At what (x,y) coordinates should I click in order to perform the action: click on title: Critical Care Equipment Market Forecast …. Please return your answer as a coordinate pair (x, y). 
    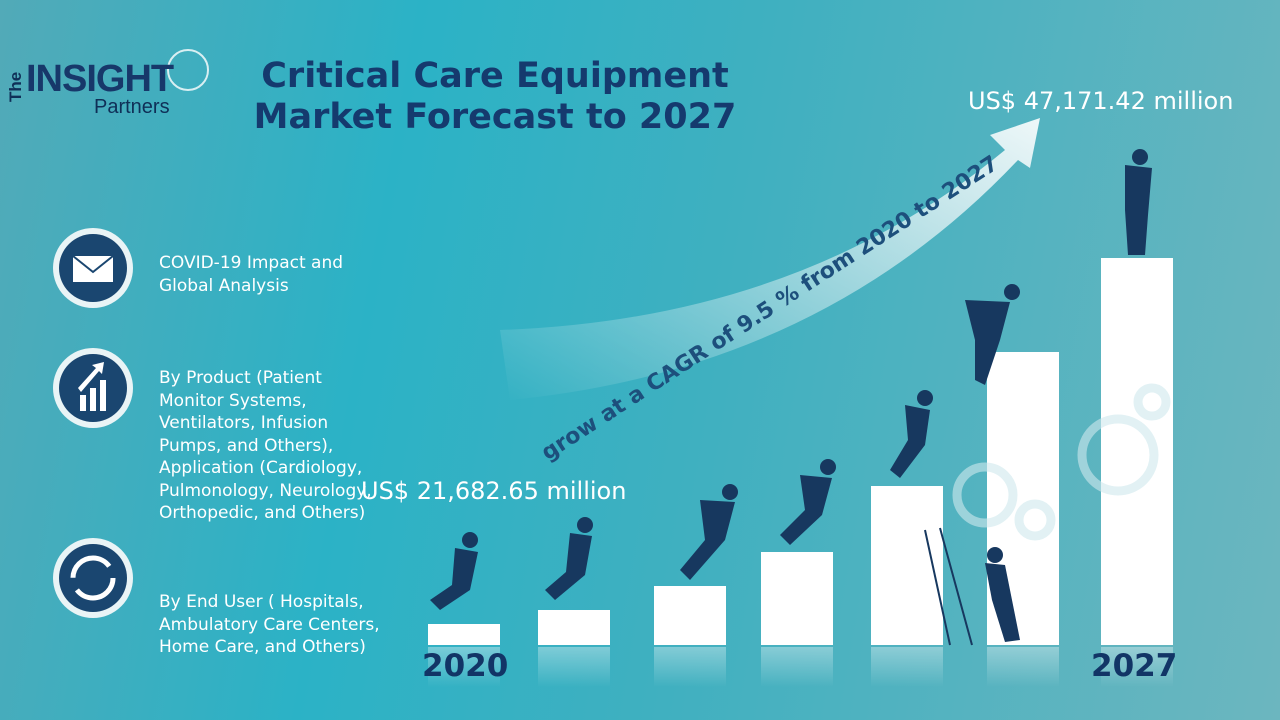
    Looking at the image, I should click on (495, 97).